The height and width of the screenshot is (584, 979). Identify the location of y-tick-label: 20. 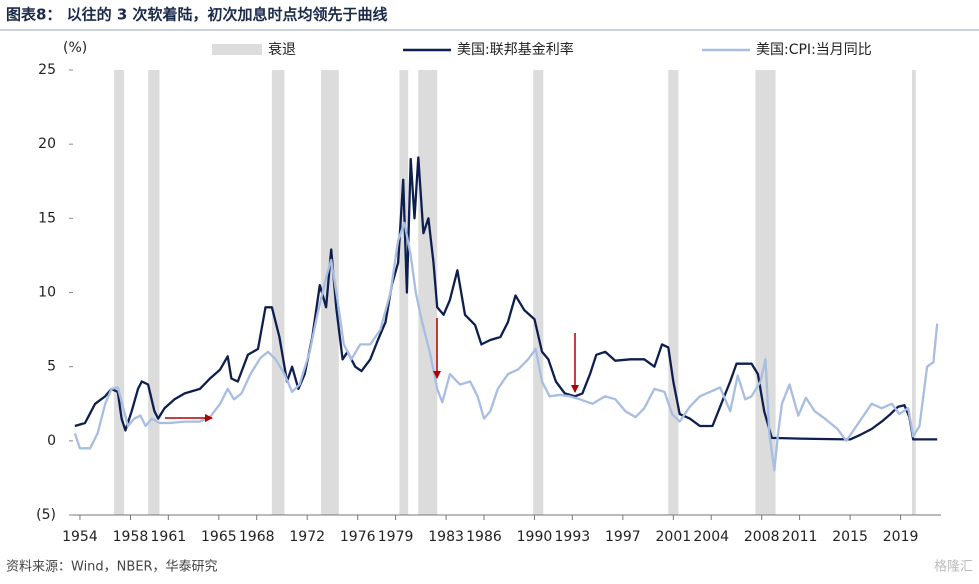
(47, 144).